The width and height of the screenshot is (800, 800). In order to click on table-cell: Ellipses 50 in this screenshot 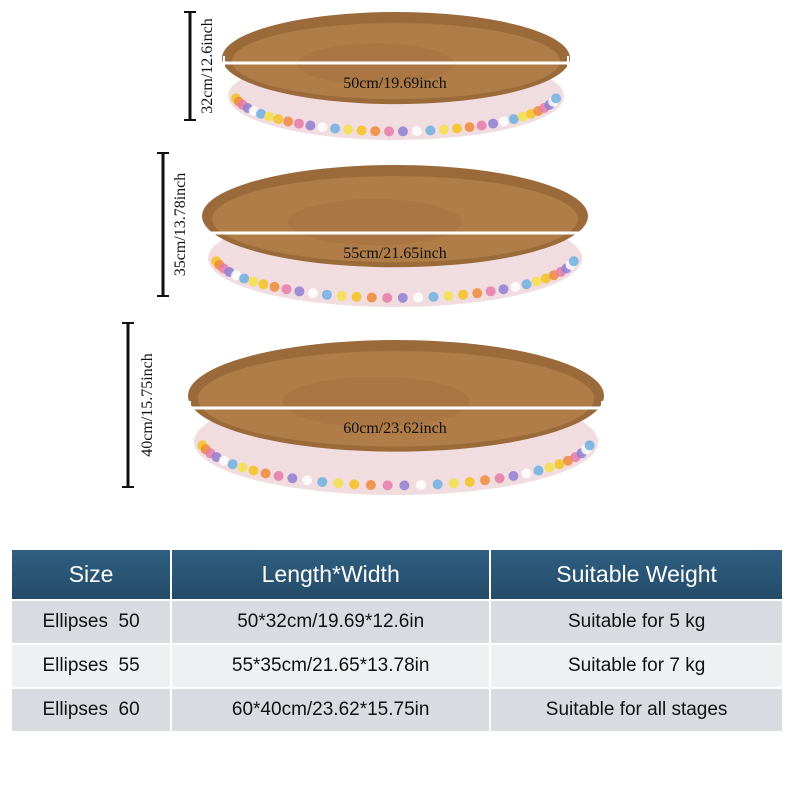, I will do `click(92, 622)`.